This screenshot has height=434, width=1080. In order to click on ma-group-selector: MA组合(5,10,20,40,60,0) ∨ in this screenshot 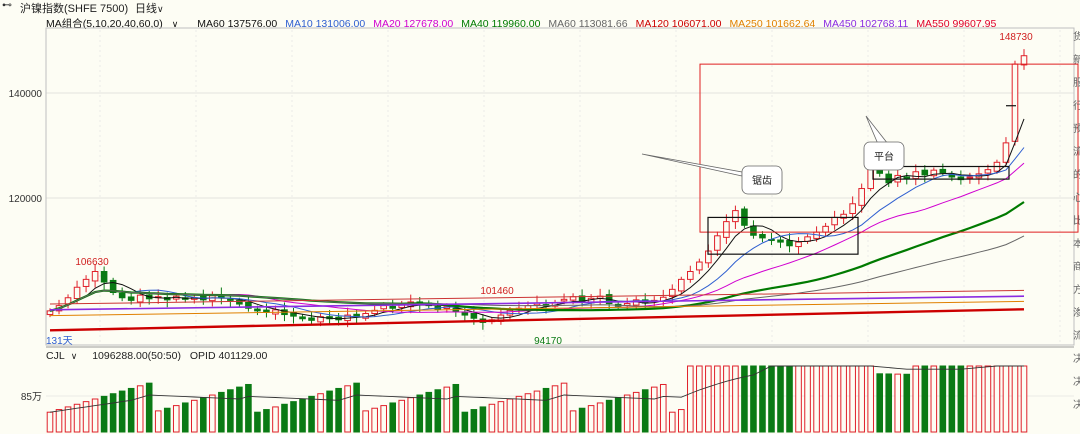, I will do `click(116, 24)`.